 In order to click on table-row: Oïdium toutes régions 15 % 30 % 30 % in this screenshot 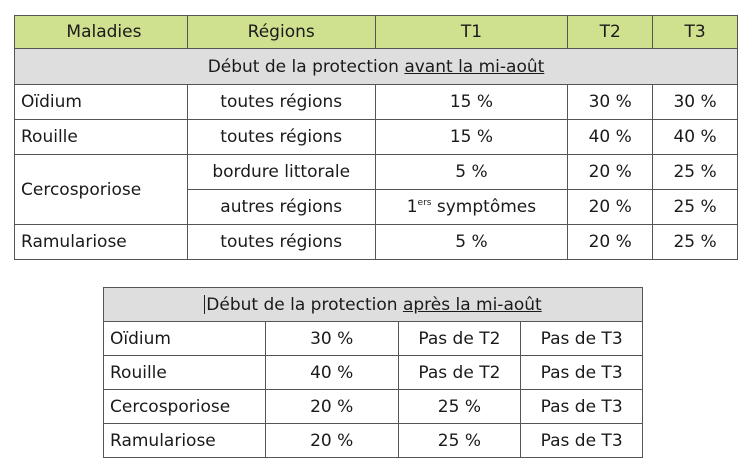, I will do `click(376, 102)`.